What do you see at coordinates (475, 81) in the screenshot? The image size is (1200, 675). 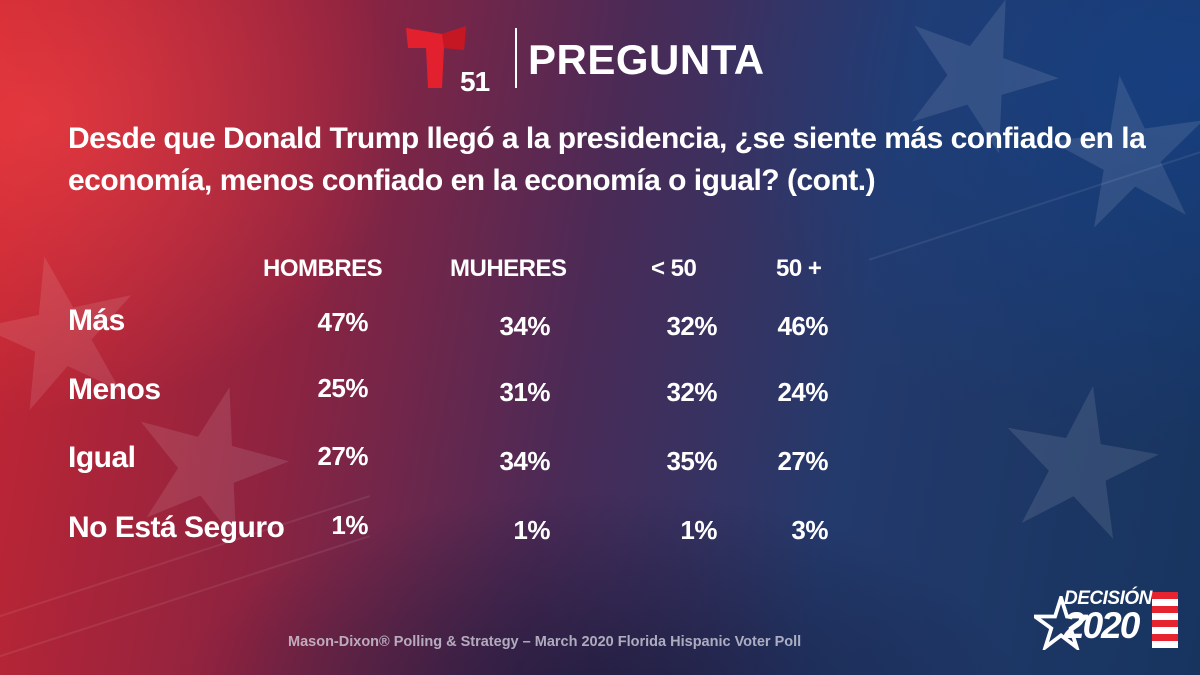 I see `logo-number: 51` at bounding box center [475, 81].